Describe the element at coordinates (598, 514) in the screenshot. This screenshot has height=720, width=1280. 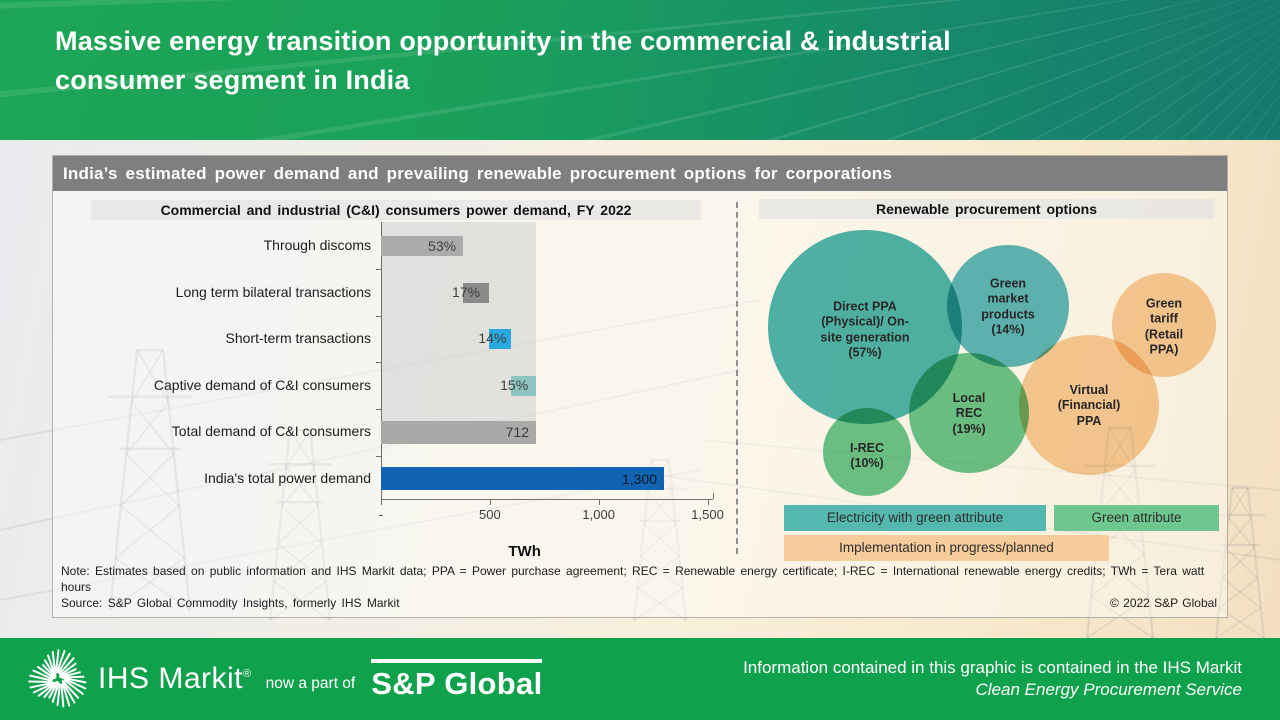
I see `x-axis-tick-label: 1,000` at that location.